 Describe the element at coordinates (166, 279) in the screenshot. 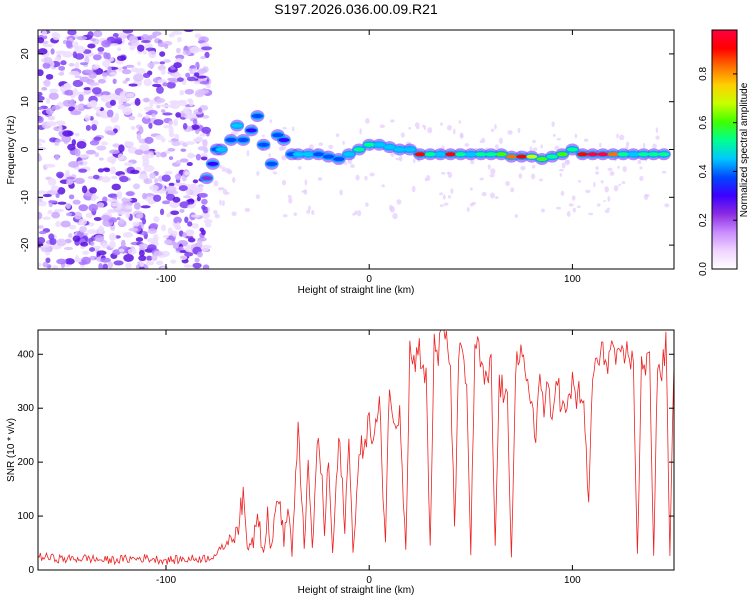

I see `spectrogram-x-tick-label: -100` at that location.